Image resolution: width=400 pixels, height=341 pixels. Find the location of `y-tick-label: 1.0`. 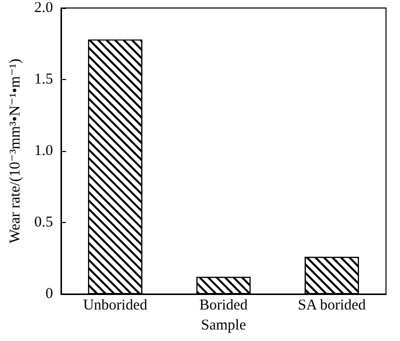

y-tick-label: 1.0 is located at coordinates (43, 151).